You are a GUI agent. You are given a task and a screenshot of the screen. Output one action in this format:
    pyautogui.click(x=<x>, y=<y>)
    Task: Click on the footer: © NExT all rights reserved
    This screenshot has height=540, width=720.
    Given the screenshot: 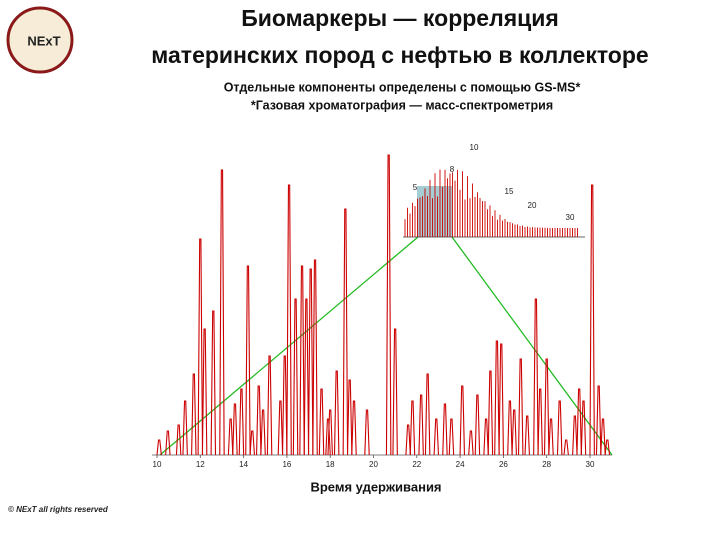 What is the action you would take?
    pyautogui.click(x=58, y=509)
    